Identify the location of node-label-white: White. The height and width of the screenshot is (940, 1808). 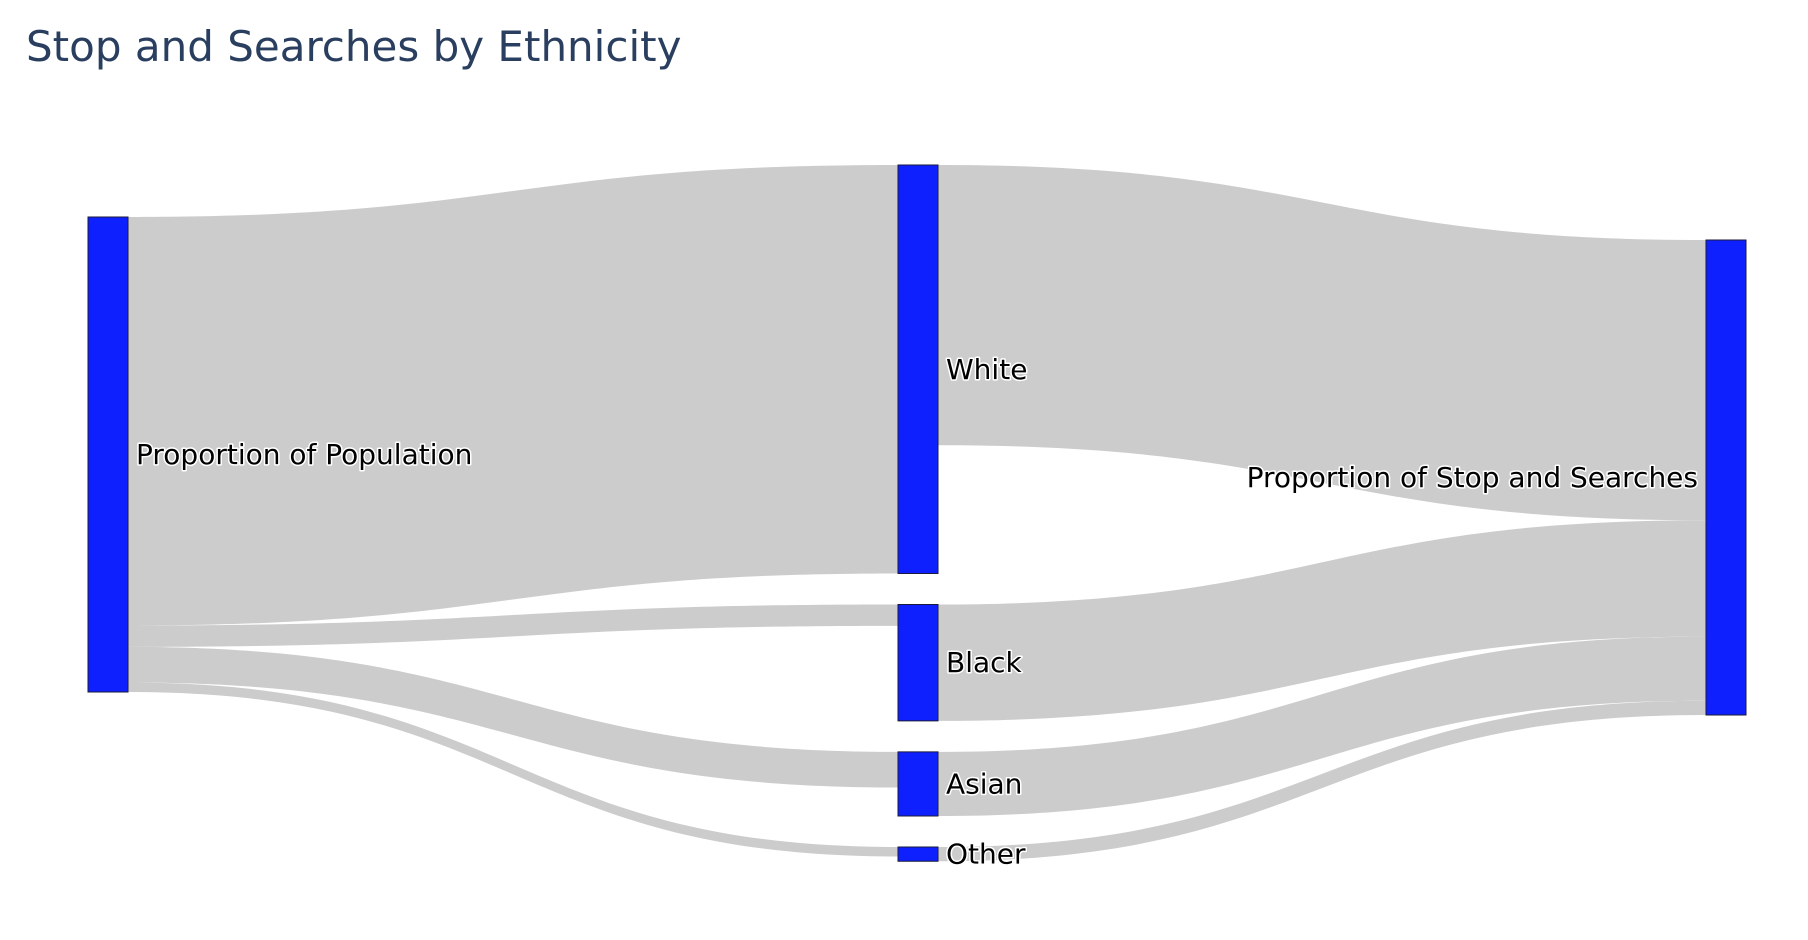
(986, 369).